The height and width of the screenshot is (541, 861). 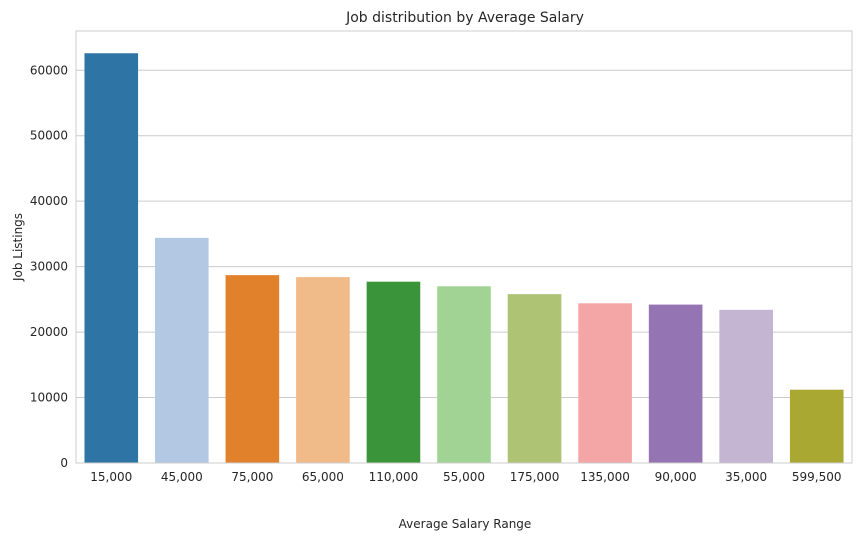 What do you see at coordinates (111, 477) in the screenshot?
I see `x-tick-label: 15,000` at bounding box center [111, 477].